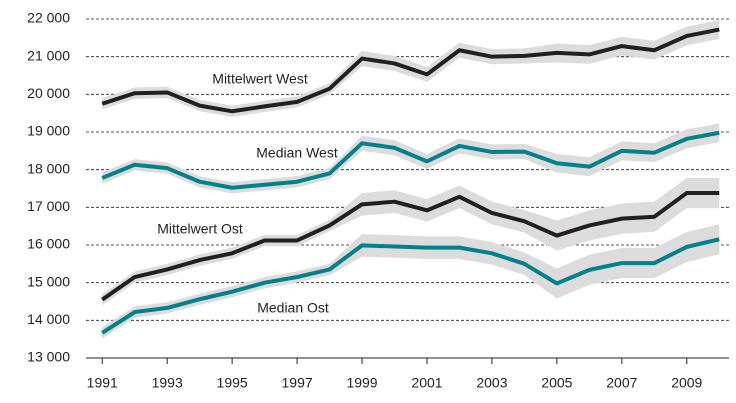  I want to click on y-tick-label: 21 000, so click(48, 55).